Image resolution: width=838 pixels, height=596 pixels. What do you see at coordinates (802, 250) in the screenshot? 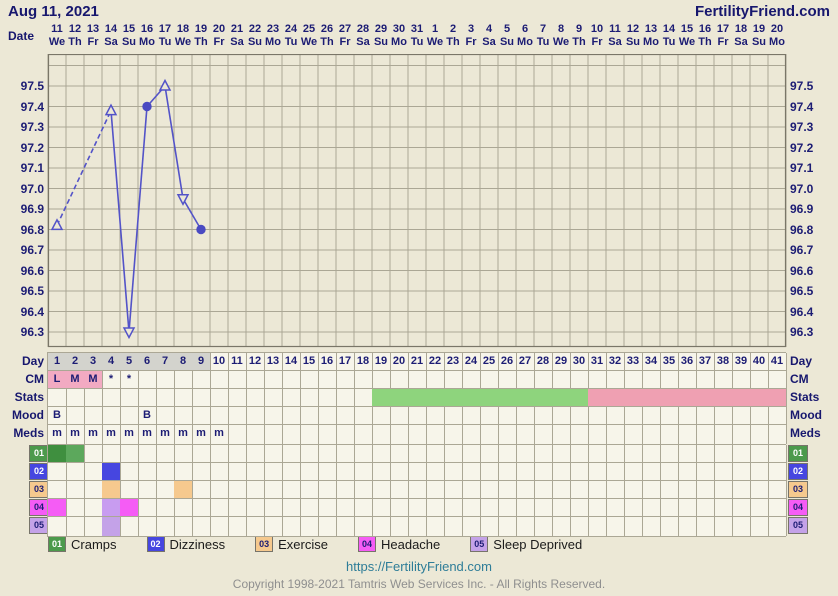
I see `y-axis-tick: 96.7` at bounding box center [802, 250].